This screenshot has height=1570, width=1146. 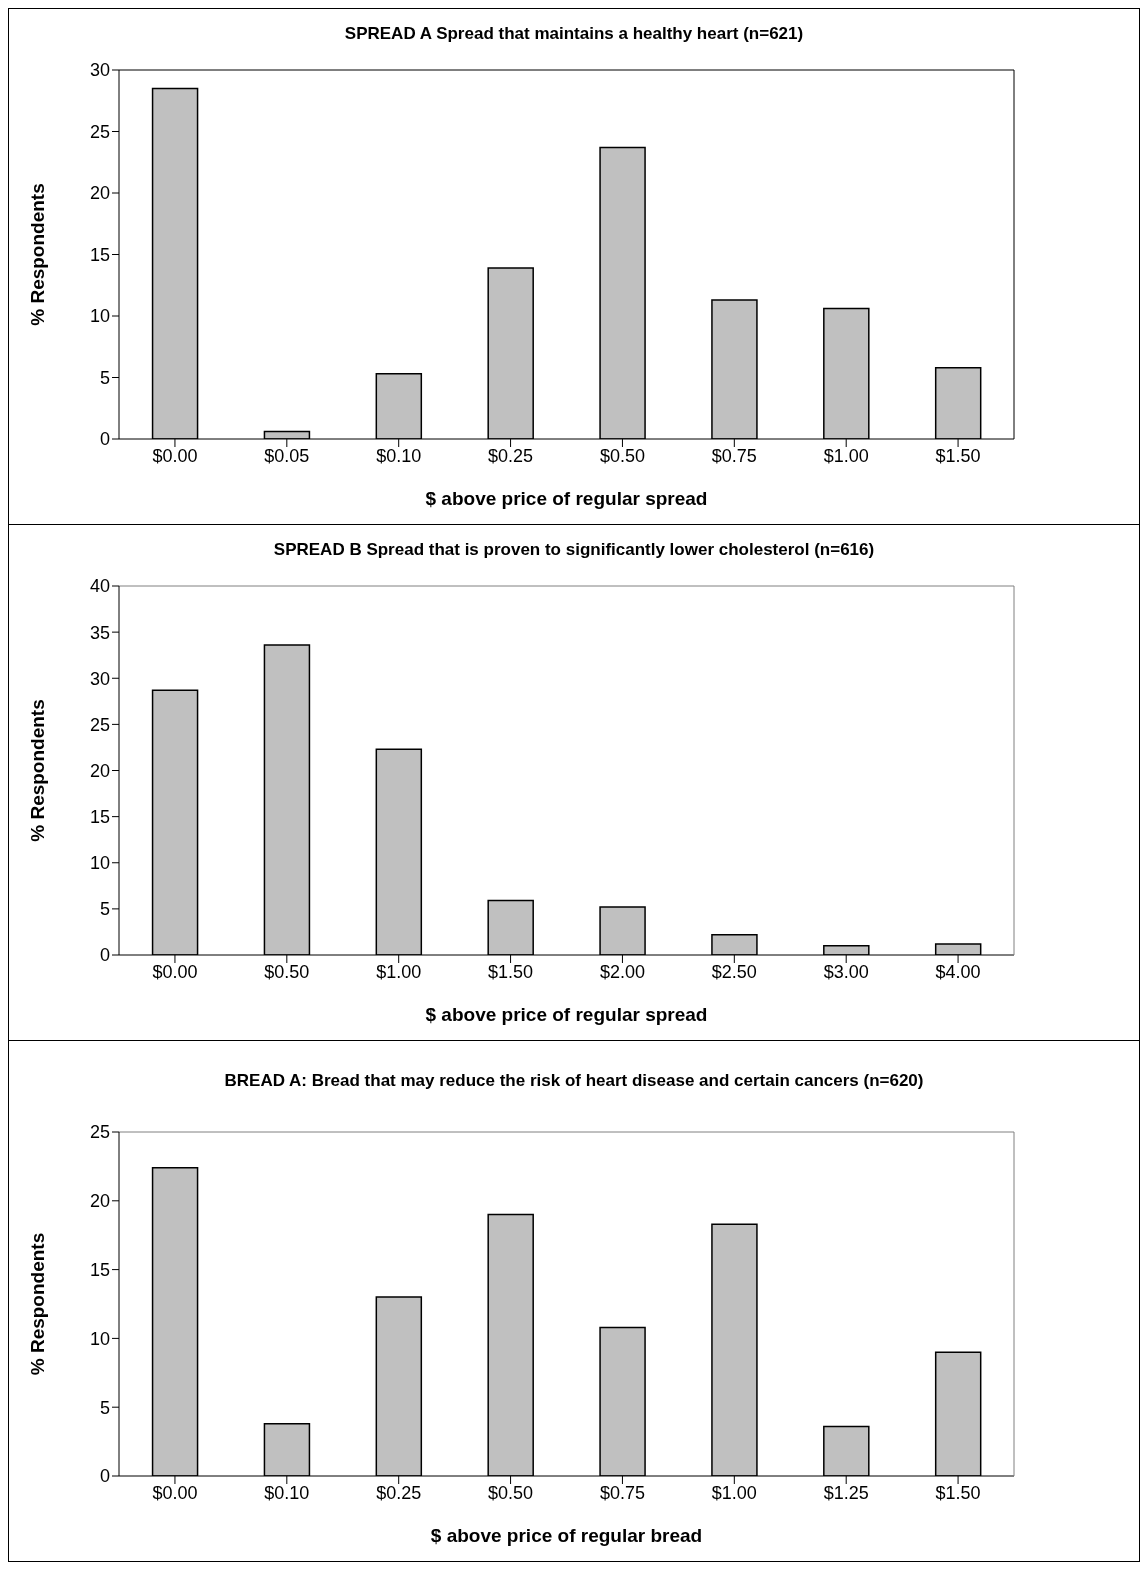 I want to click on x-tick-label: $3.00, so click(x=846, y=971).